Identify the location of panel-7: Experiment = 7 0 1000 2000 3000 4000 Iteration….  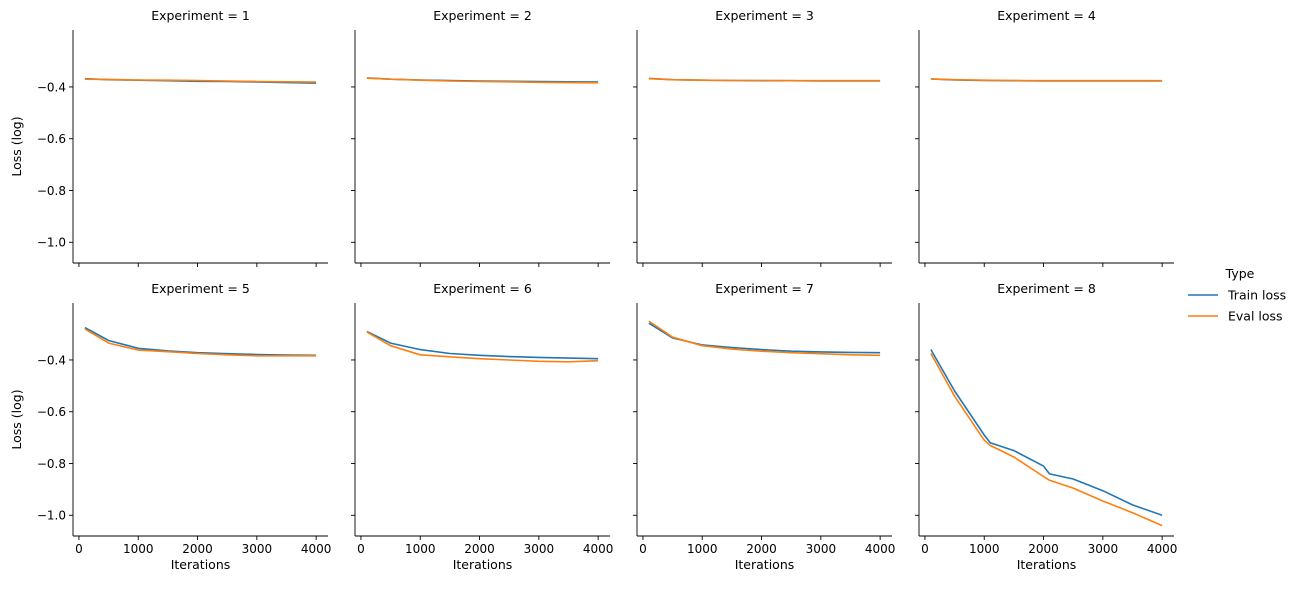
(764, 426).